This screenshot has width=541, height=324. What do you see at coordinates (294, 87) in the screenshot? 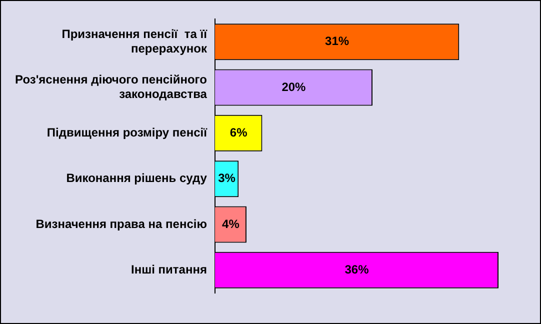
I see `data-label: 20%` at bounding box center [294, 87].